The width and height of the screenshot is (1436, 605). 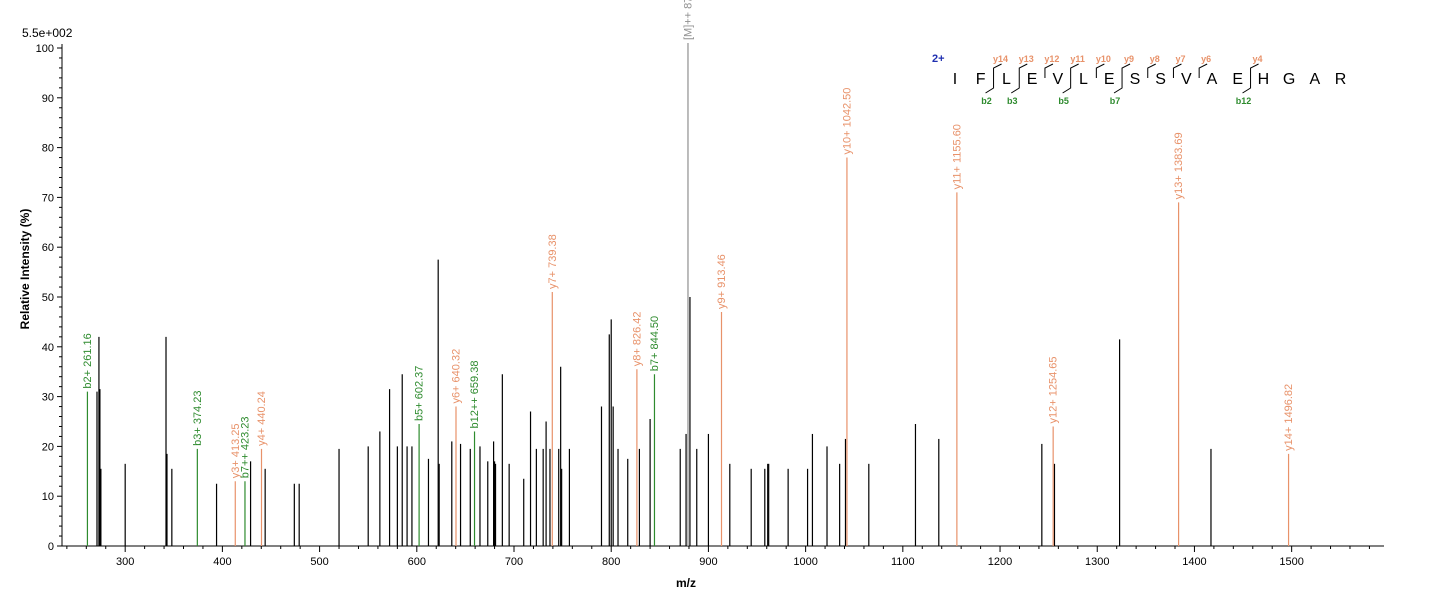 I want to click on x-tick-label: 1000, so click(x=805, y=562).